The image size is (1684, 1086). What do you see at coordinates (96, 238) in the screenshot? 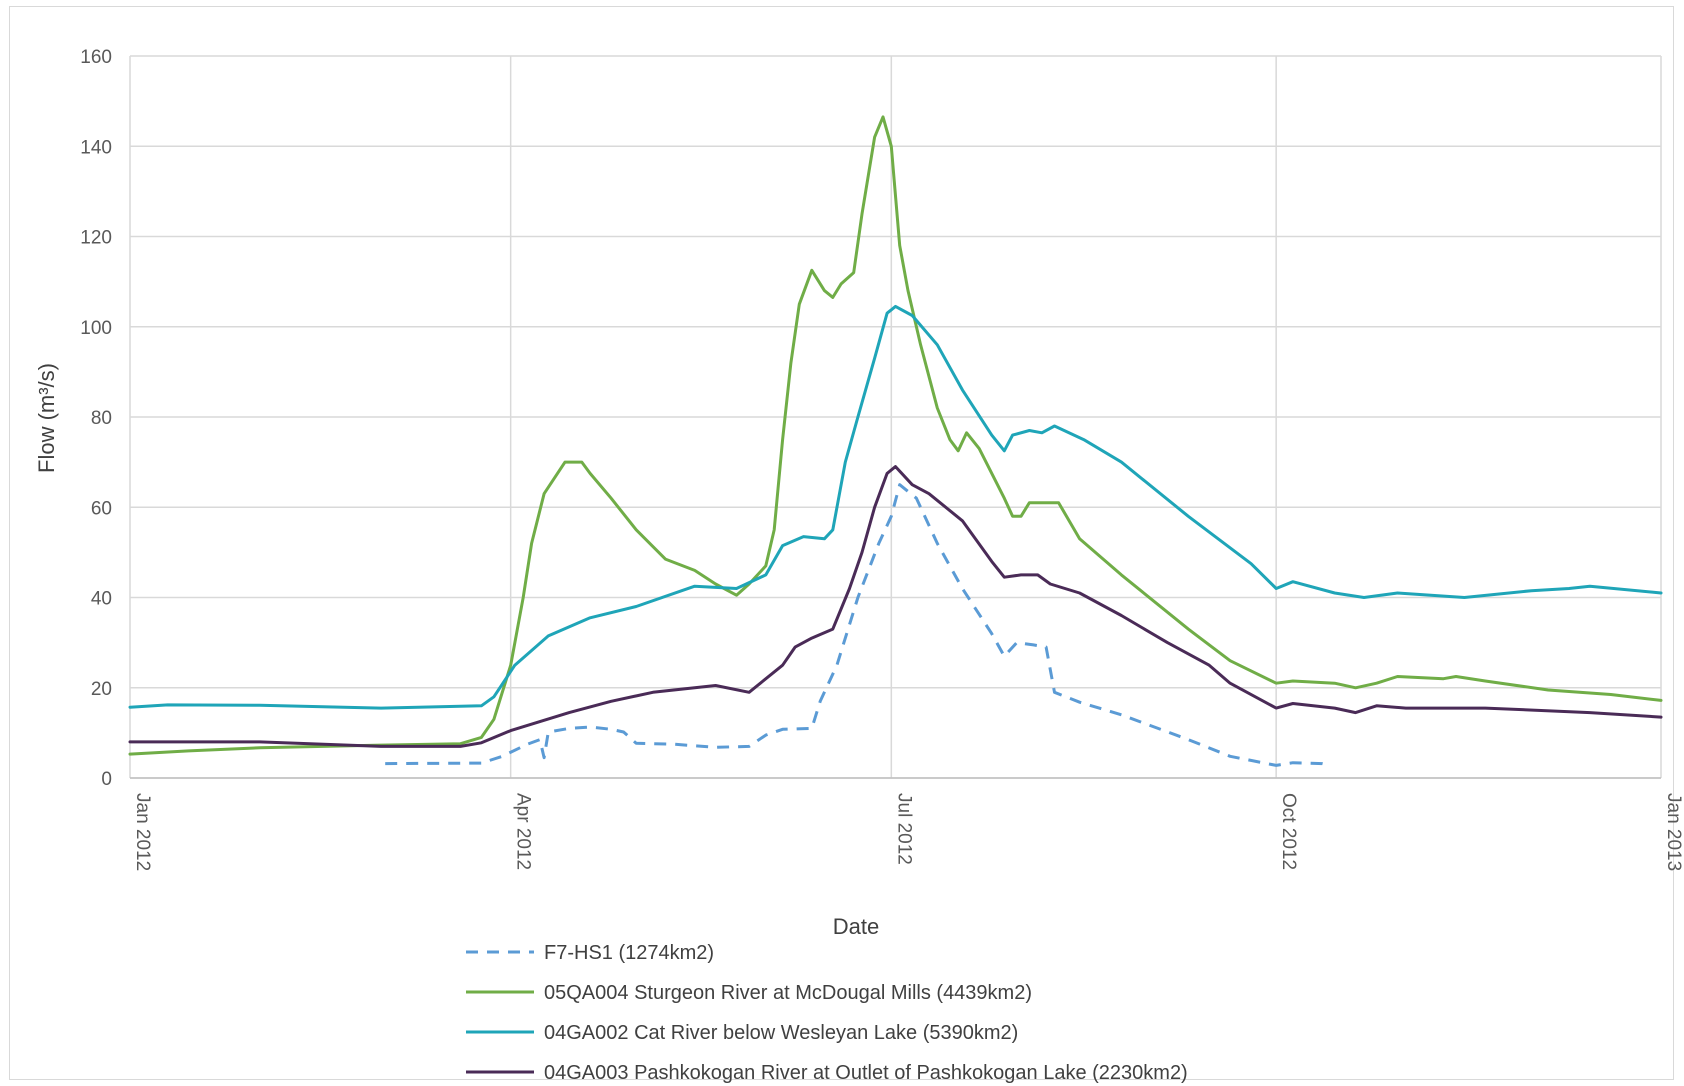
I see `y-tick-label: 120` at bounding box center [96, 238].